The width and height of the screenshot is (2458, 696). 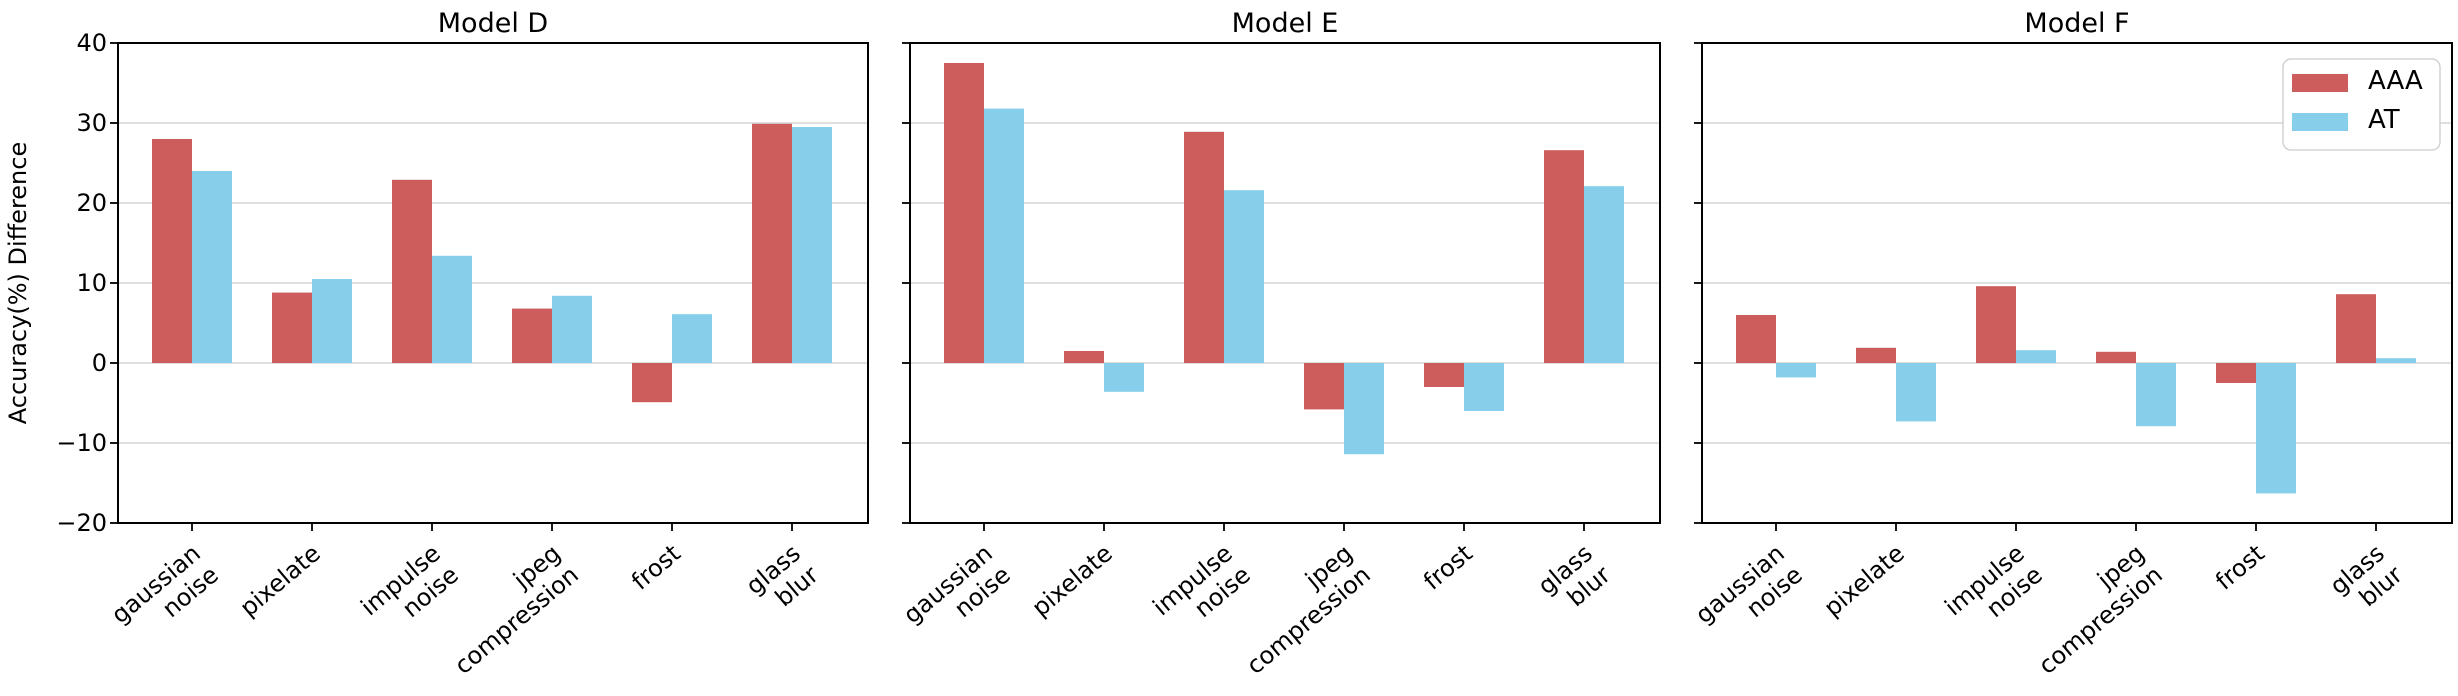 What do you see at coordinates (772, 243) in the screenshot?
I see `bar-model-d-glass-blur-aaa` at bounding box center [772, 243].